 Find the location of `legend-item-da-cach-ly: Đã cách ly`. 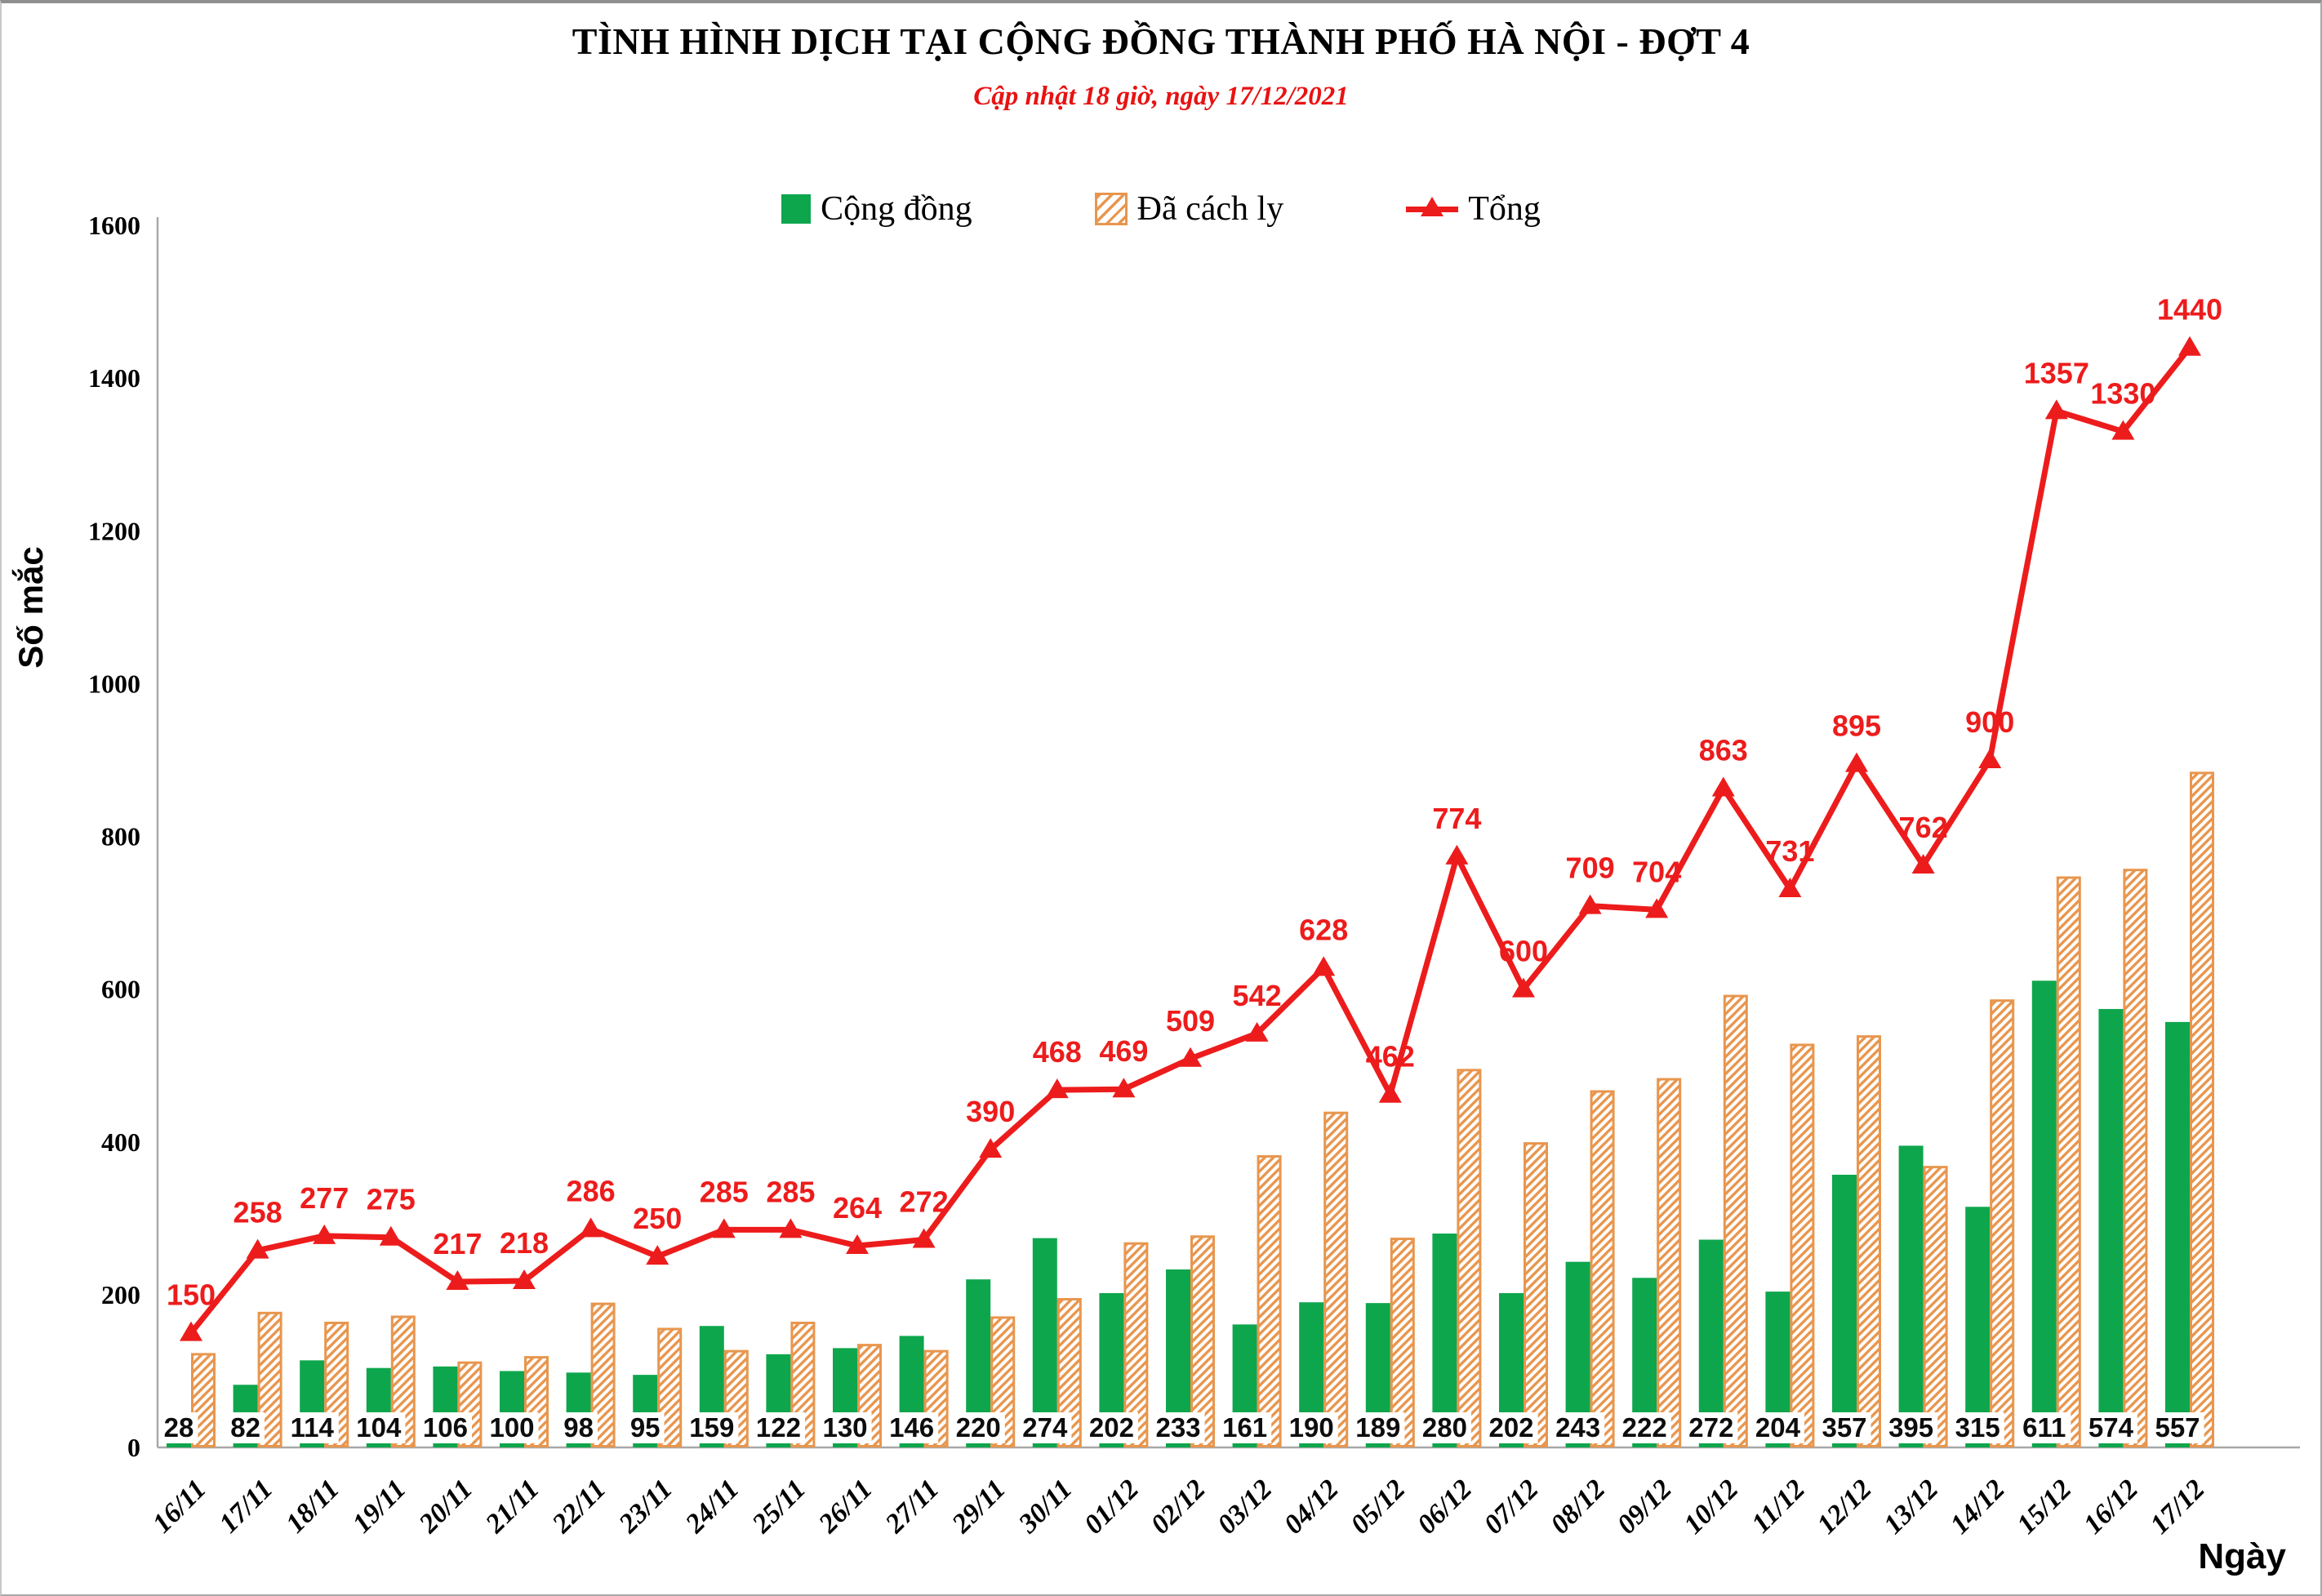

legend-item-da-cach-ly: Đã cách ly is located at coordinates (1188, 209).